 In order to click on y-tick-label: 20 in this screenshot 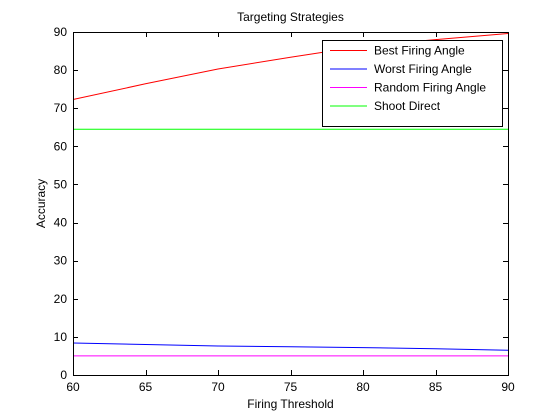, I will do `click(61, 299)`.